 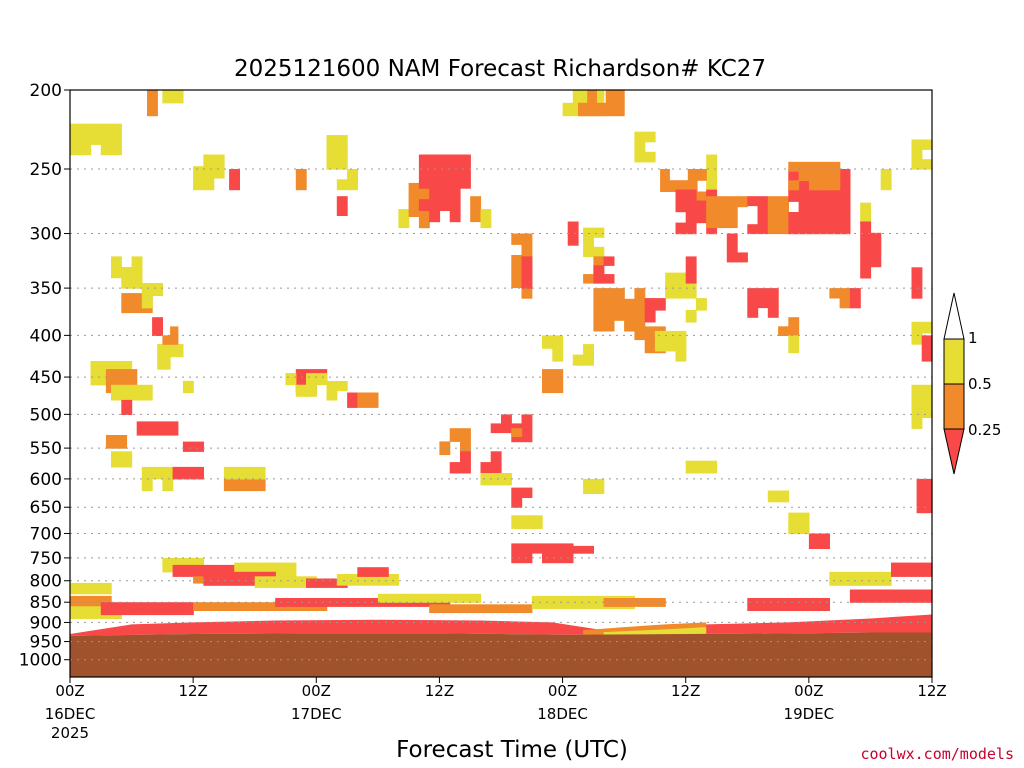 I want to click on ytick-label-700: 700, so click(x=46, y=534).